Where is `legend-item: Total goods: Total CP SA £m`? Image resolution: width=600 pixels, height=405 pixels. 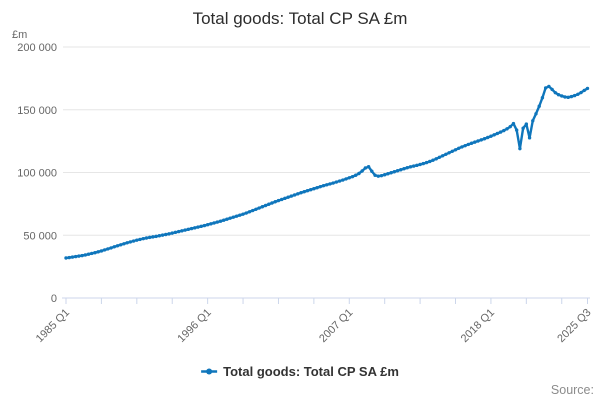
legend-item: Total goods: Total CP SA £m is located at coordinates (300, 371).